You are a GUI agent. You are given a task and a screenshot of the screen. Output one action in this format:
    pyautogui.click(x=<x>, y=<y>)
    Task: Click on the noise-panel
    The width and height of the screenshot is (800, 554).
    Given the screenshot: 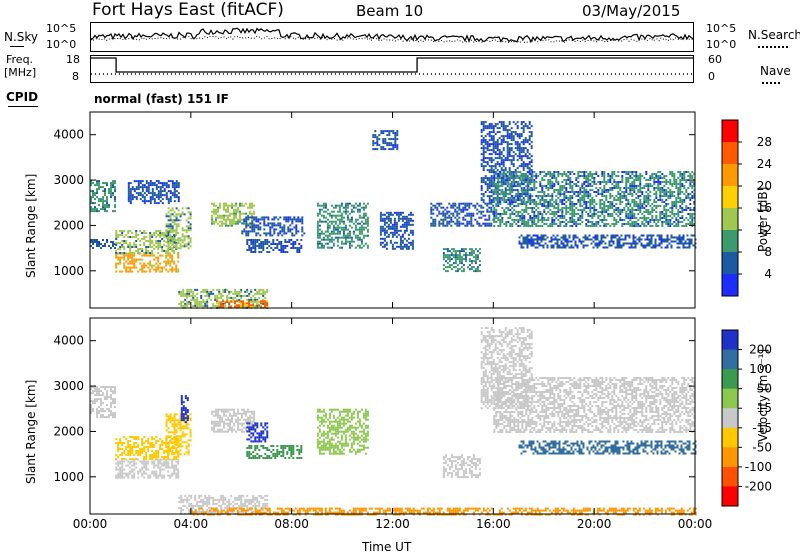 What is the action you would take?
    pyautogui.click(x=392, y=37)
    